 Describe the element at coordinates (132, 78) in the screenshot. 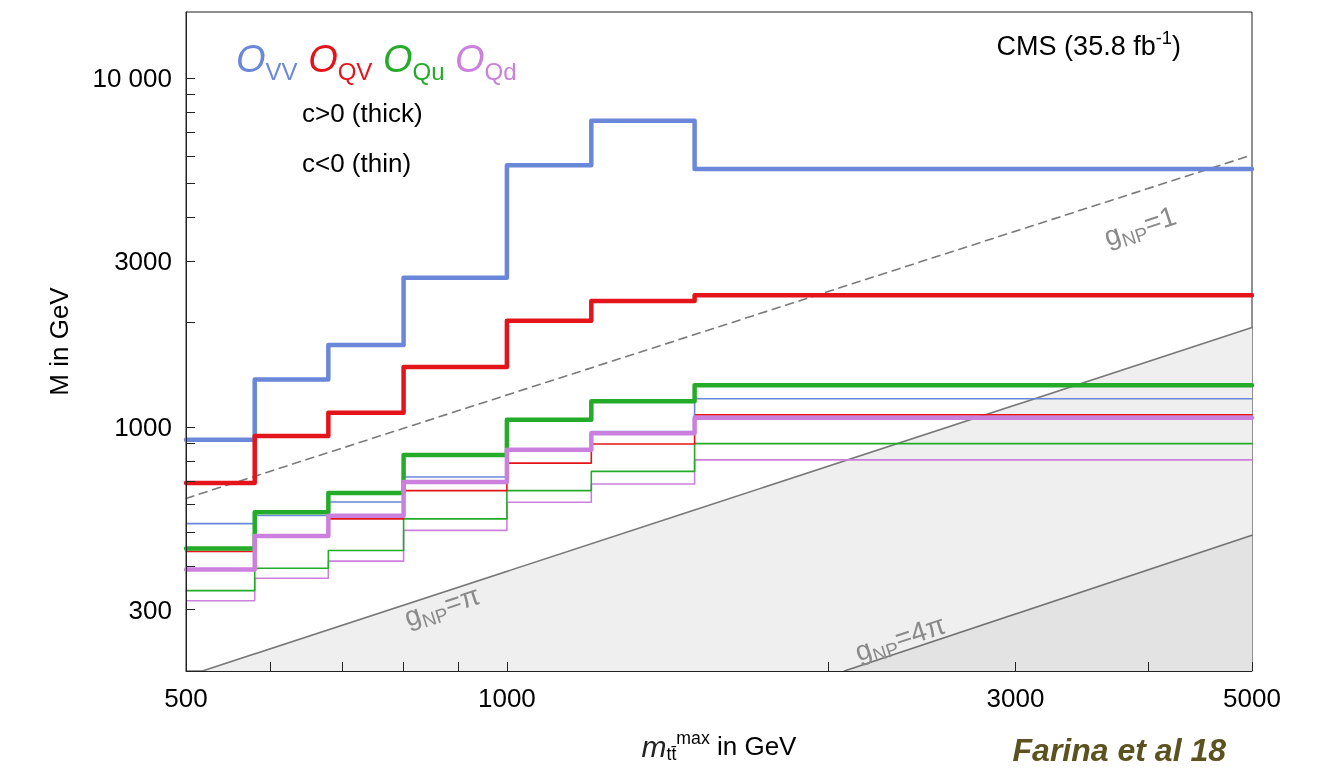

I see `y-tick-label: 10 000` at that location.